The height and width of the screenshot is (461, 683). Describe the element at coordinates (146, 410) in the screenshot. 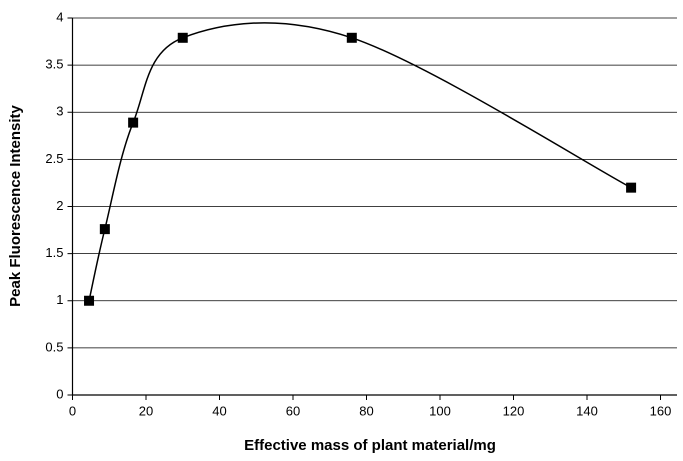

I see `x-tick-label: 20` at that location.